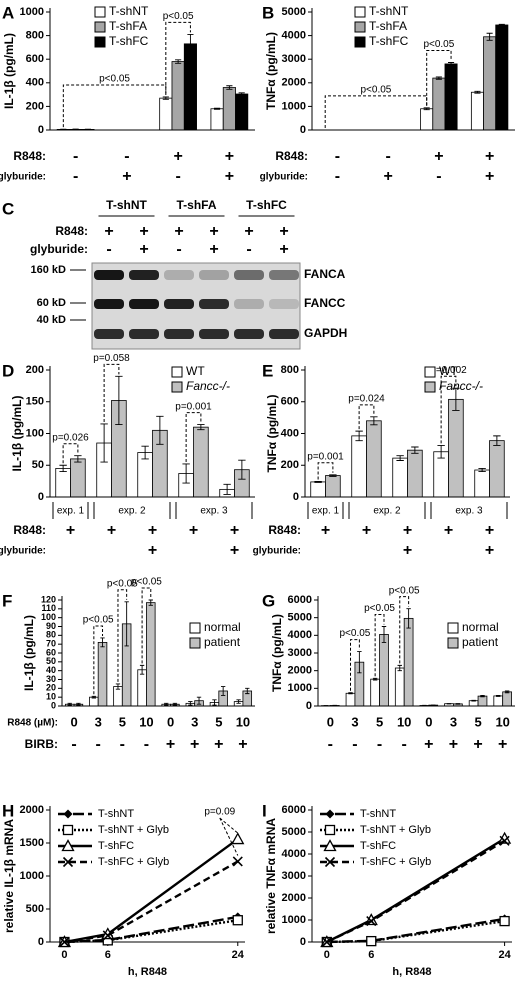  What do you see at coordinates (23, 177) in the screenshot?
I see `condition-label: glyburide:` at bounding box center [23, 177].